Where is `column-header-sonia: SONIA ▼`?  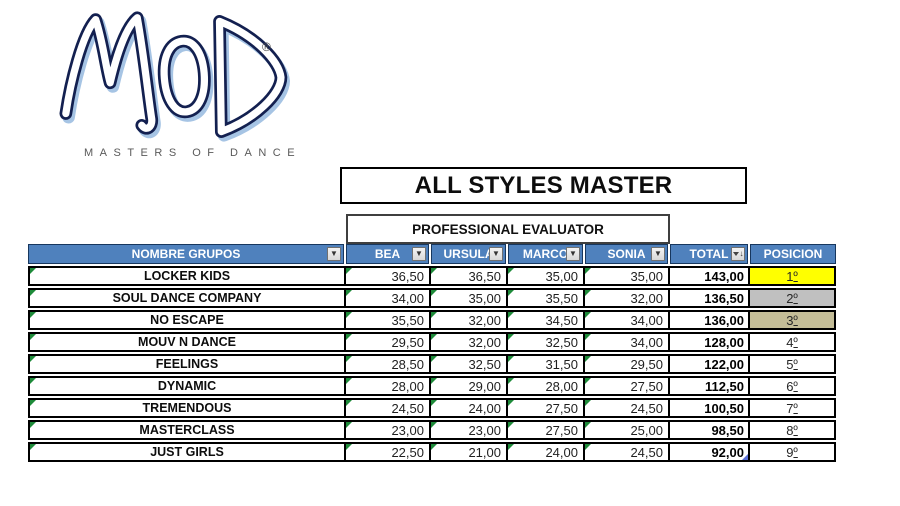
column-header-sonia: SONIA ▼ is located at coordinates (626, 254).